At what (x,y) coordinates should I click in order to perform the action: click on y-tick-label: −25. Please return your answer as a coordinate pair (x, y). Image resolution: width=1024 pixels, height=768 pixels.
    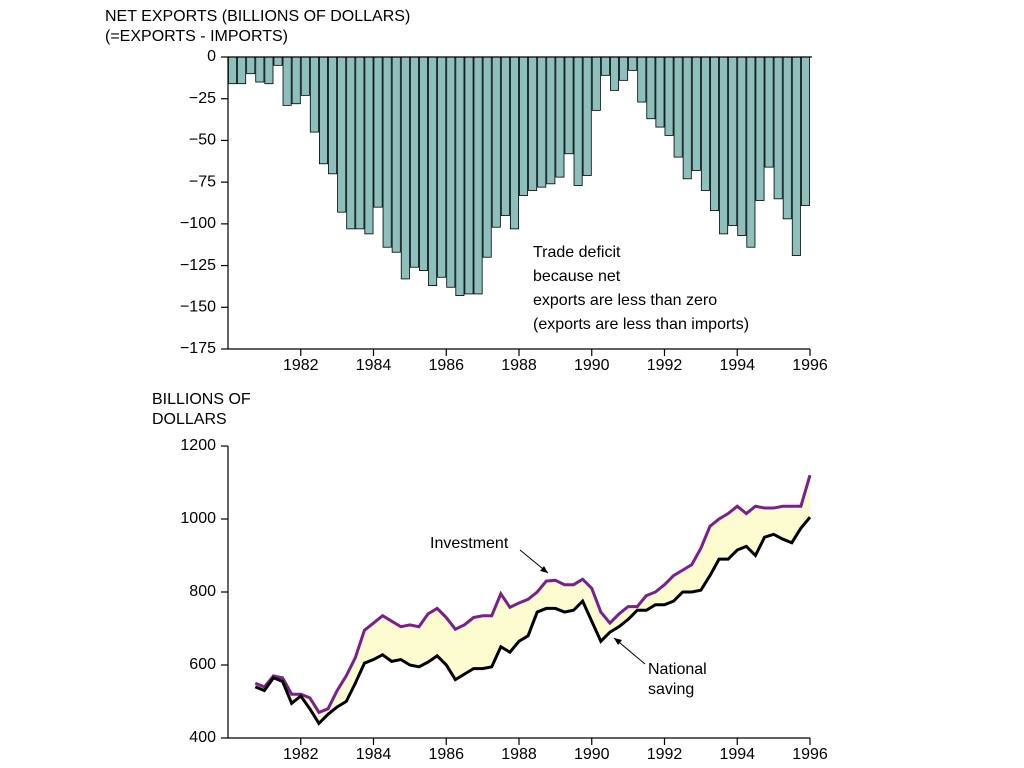
    Looking at the image, I should click on (202, 98).